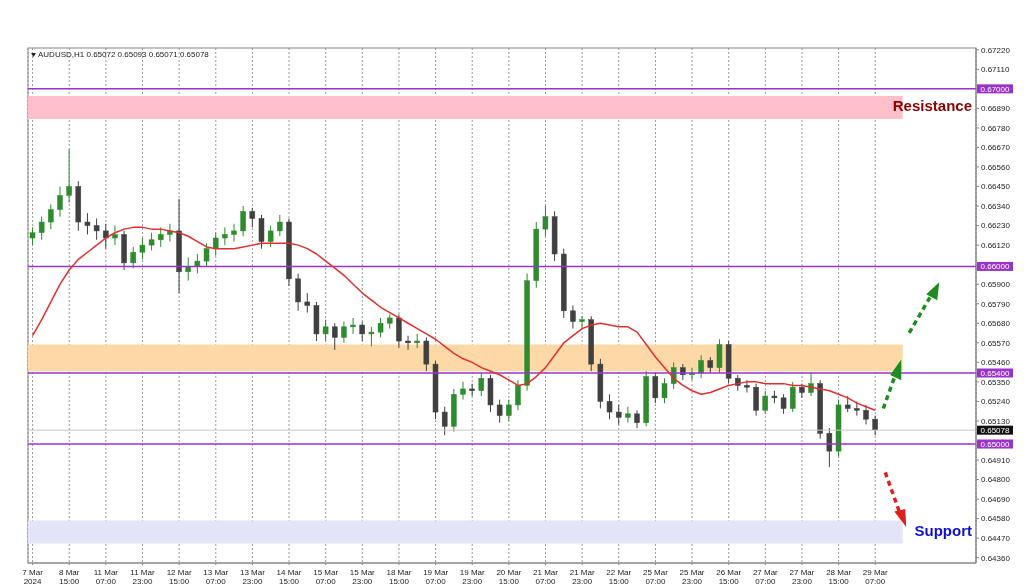  What do you see at coordinates (996, 343) in the screenshot?
I see `y-tick-label: 0.65570` at bounding box center [996, 343].